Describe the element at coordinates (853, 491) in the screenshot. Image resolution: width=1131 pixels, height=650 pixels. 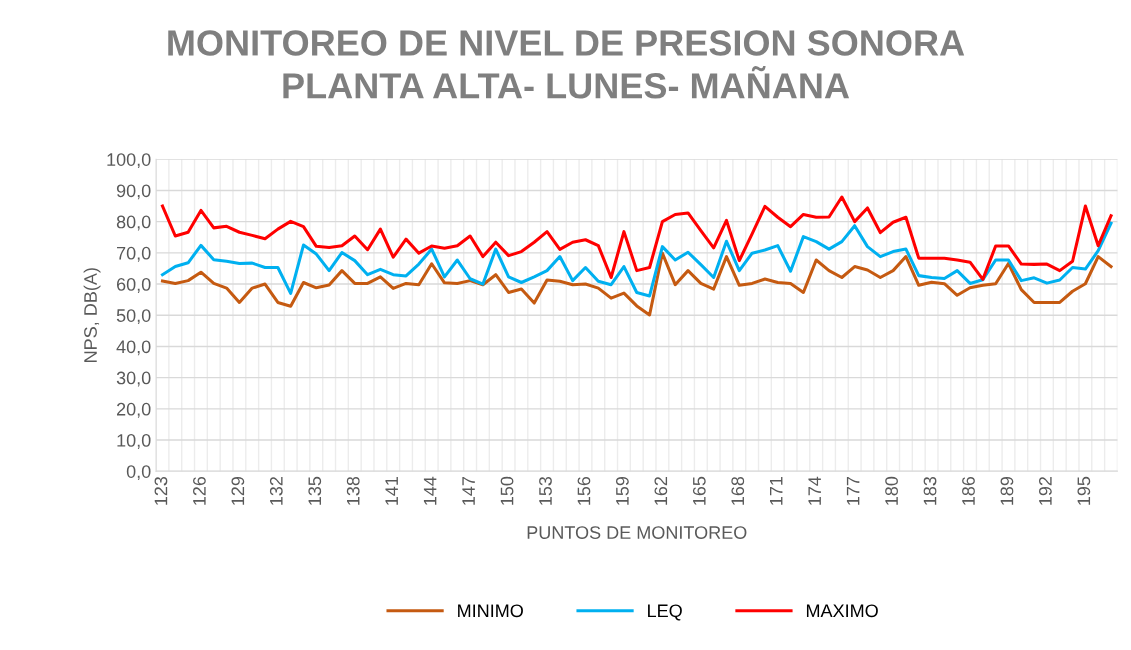
I see `x-tick-label: 177` at that location.